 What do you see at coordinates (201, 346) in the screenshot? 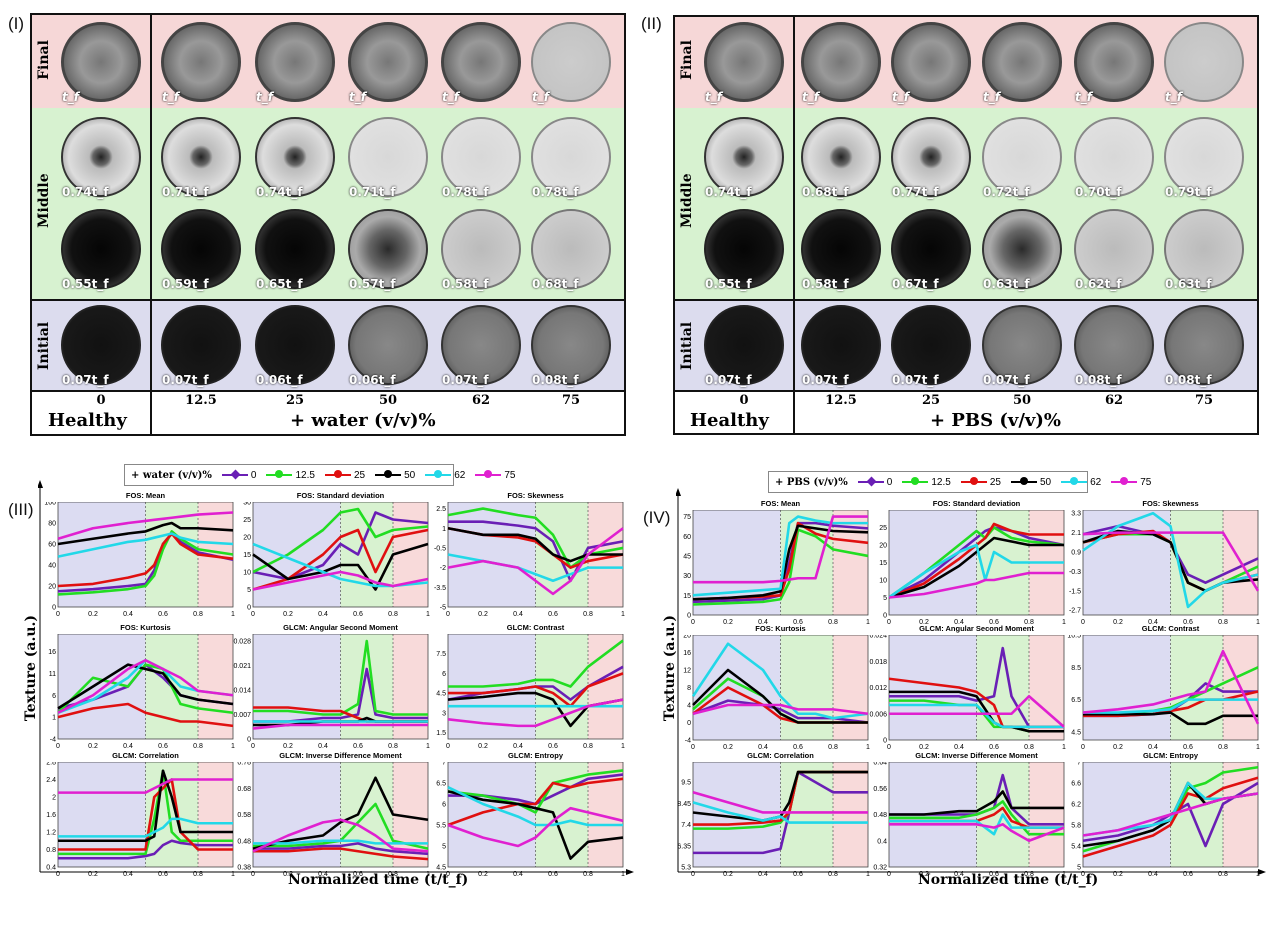
I see `droplet-image: 0.07t_f` at bounding box center [201, 346].